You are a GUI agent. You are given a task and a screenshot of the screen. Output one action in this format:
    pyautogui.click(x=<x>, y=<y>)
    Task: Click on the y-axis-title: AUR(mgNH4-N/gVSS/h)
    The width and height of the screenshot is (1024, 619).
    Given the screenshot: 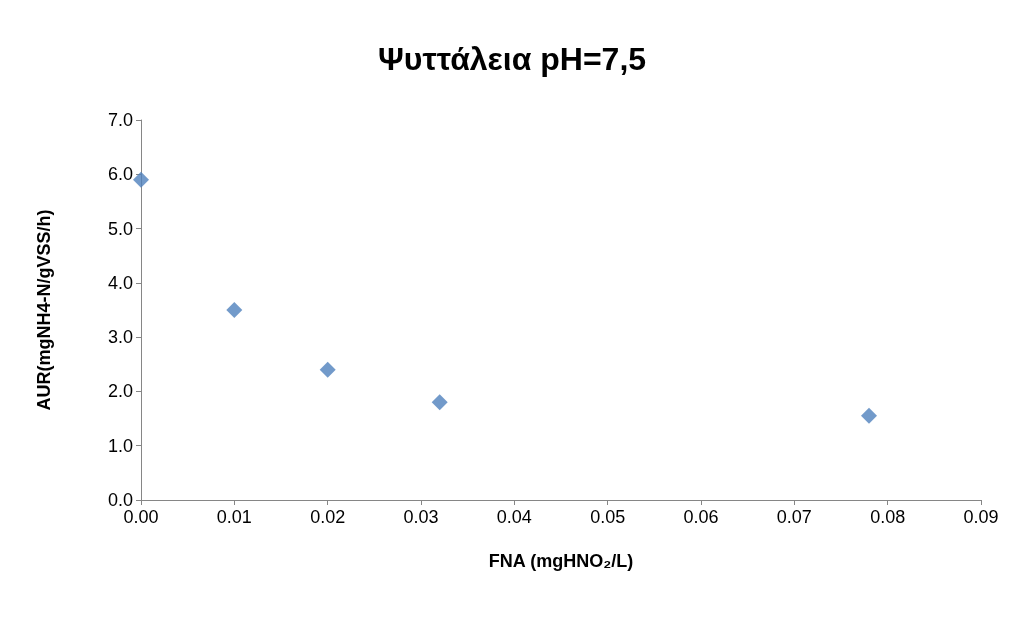 What is the action you would take?
    pyautogui.click(x=44, y=310)
    